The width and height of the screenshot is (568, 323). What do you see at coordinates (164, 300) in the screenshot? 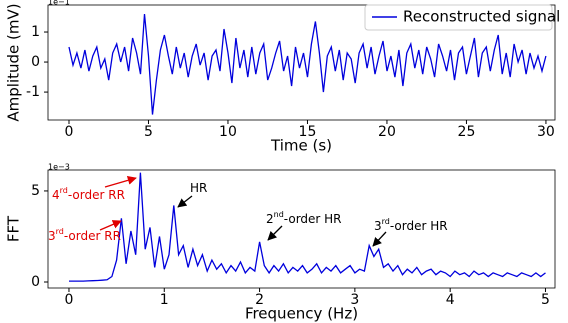
I see `x-tick-label: 1` at bounding box center [164, 300].